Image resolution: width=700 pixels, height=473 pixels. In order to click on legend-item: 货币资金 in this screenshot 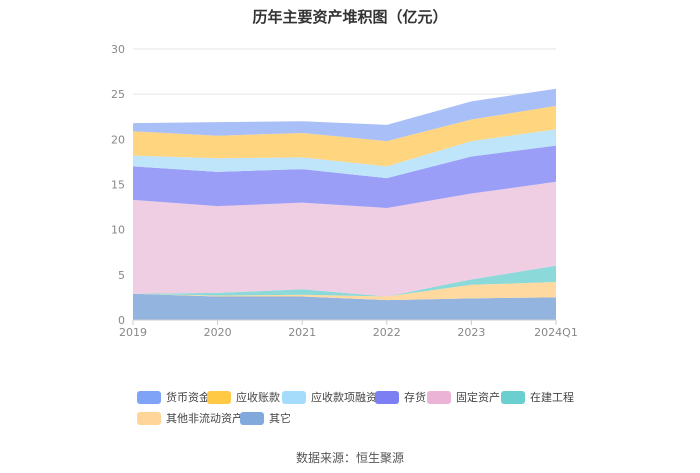, I will do `click(173, 397)`.